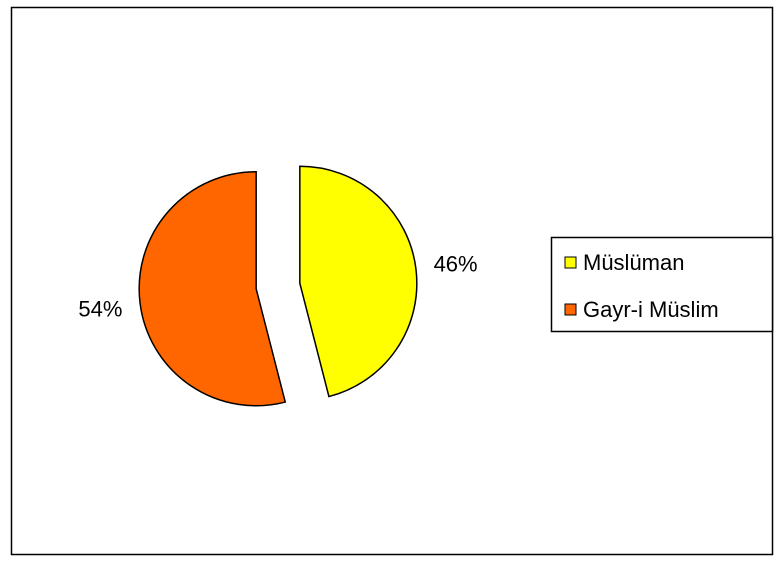 This screenshot has width=778, height=562. What do you see at coordinates (633, 262) in the screenshot?
I see `legend-label-muslim: Müslüman` at bounding box center [633, 262].